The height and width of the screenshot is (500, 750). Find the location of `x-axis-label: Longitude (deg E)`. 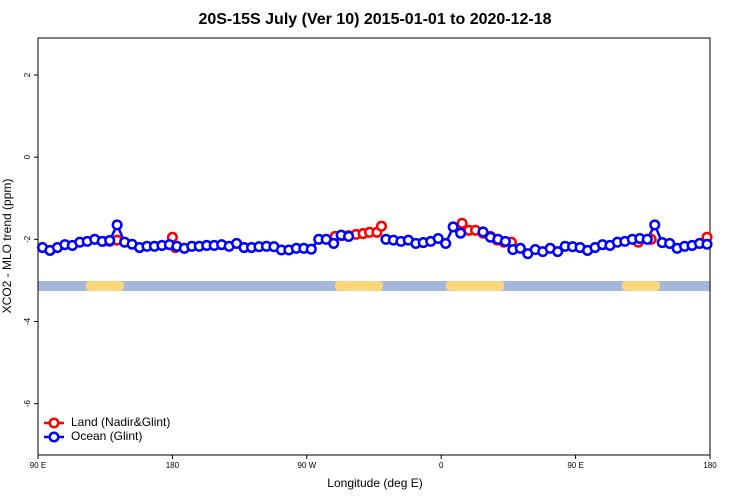

x-axis-label: Longitude (deg E) is located at coordinates (374, 483).